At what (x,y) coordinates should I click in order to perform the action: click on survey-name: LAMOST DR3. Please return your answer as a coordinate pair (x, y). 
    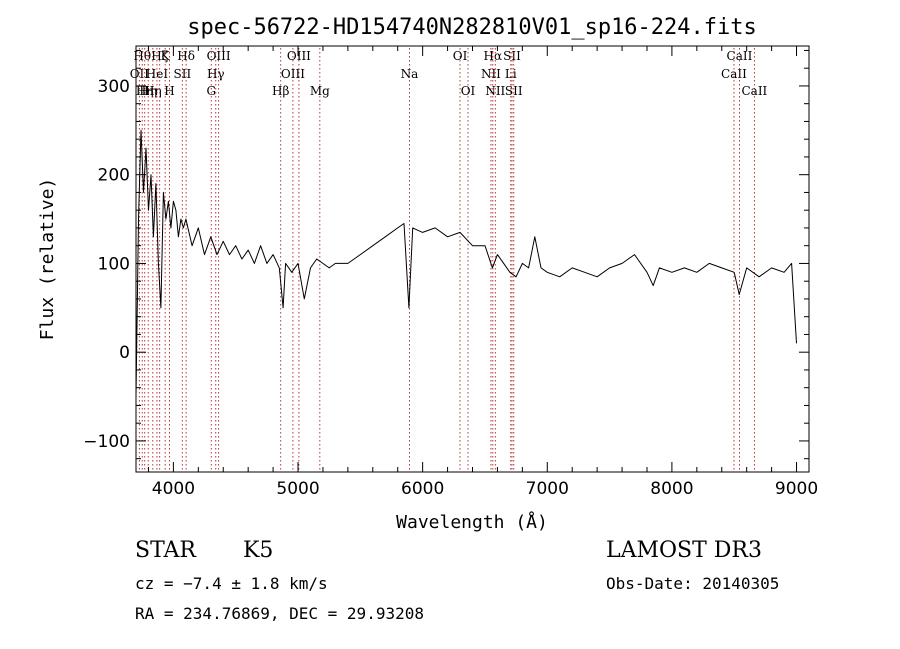
    Looking at the image, I should click on (684, 550).